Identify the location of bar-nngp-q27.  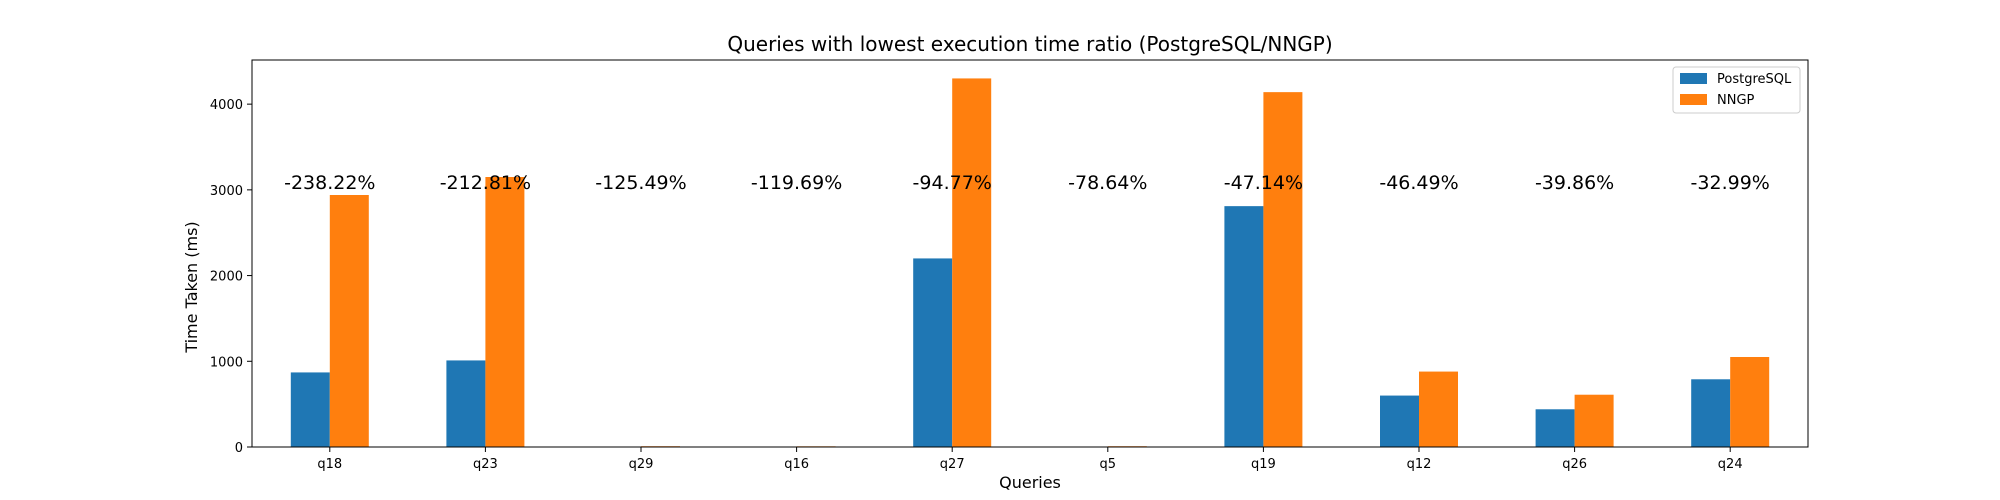
(972, 262).